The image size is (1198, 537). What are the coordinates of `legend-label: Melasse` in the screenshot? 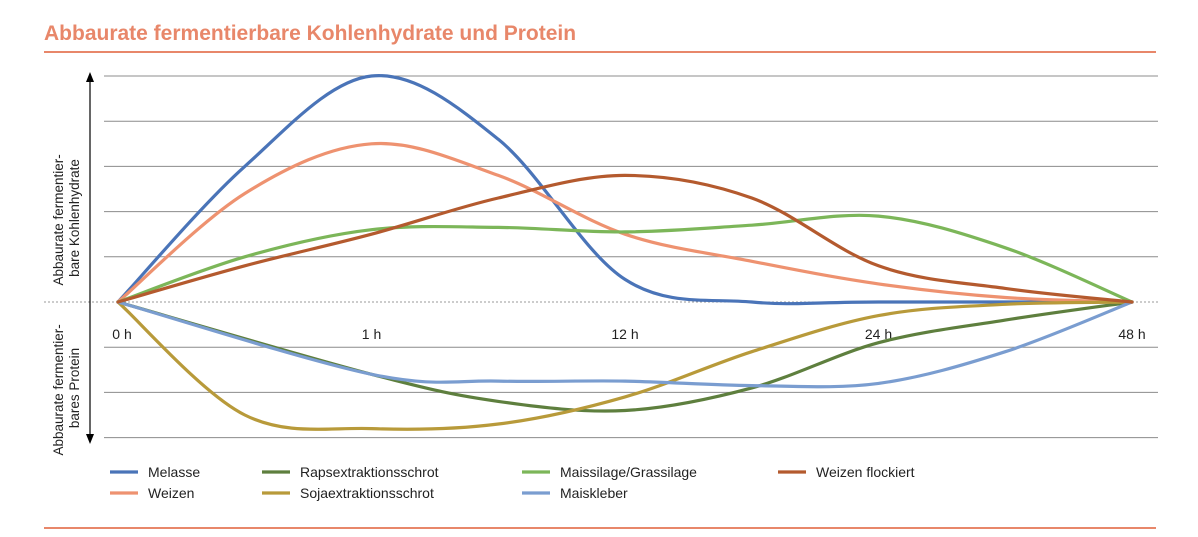 It's located at (174, 472).